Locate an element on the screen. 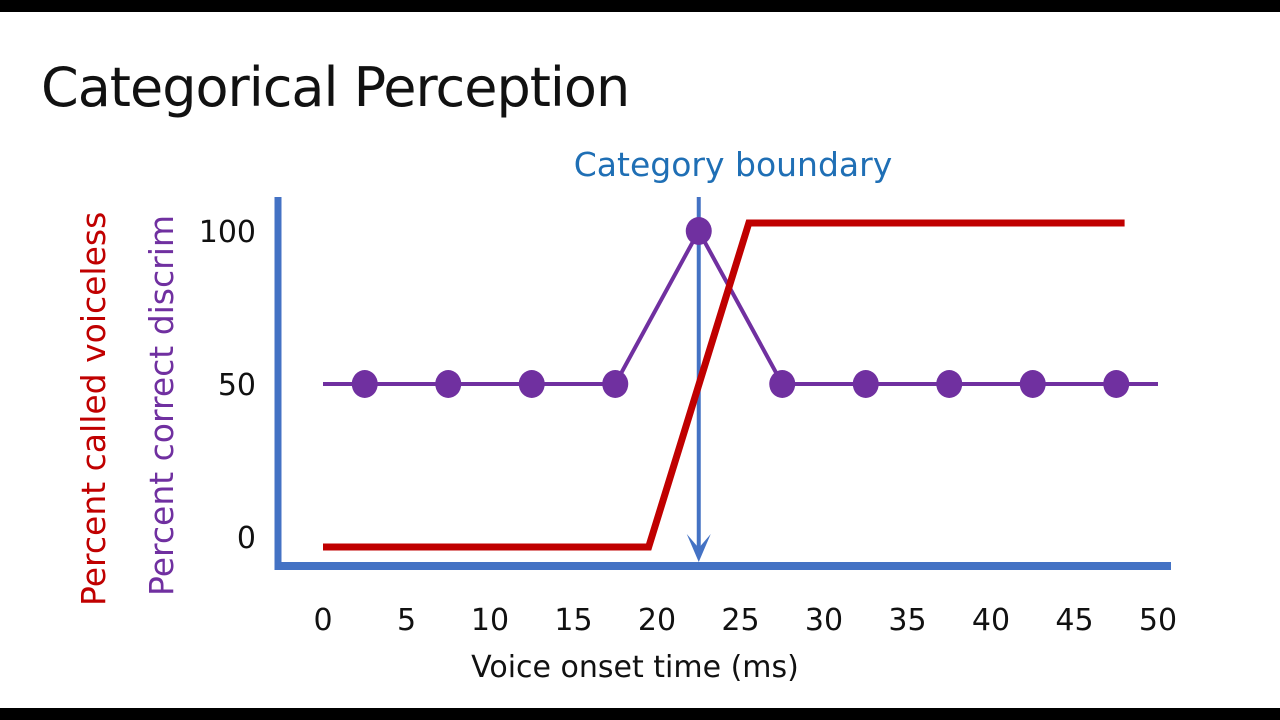 Image resolution: width=1280 pixels, height=720 pixels. x-tick-label: 20 is located at coordinates (657, 620).